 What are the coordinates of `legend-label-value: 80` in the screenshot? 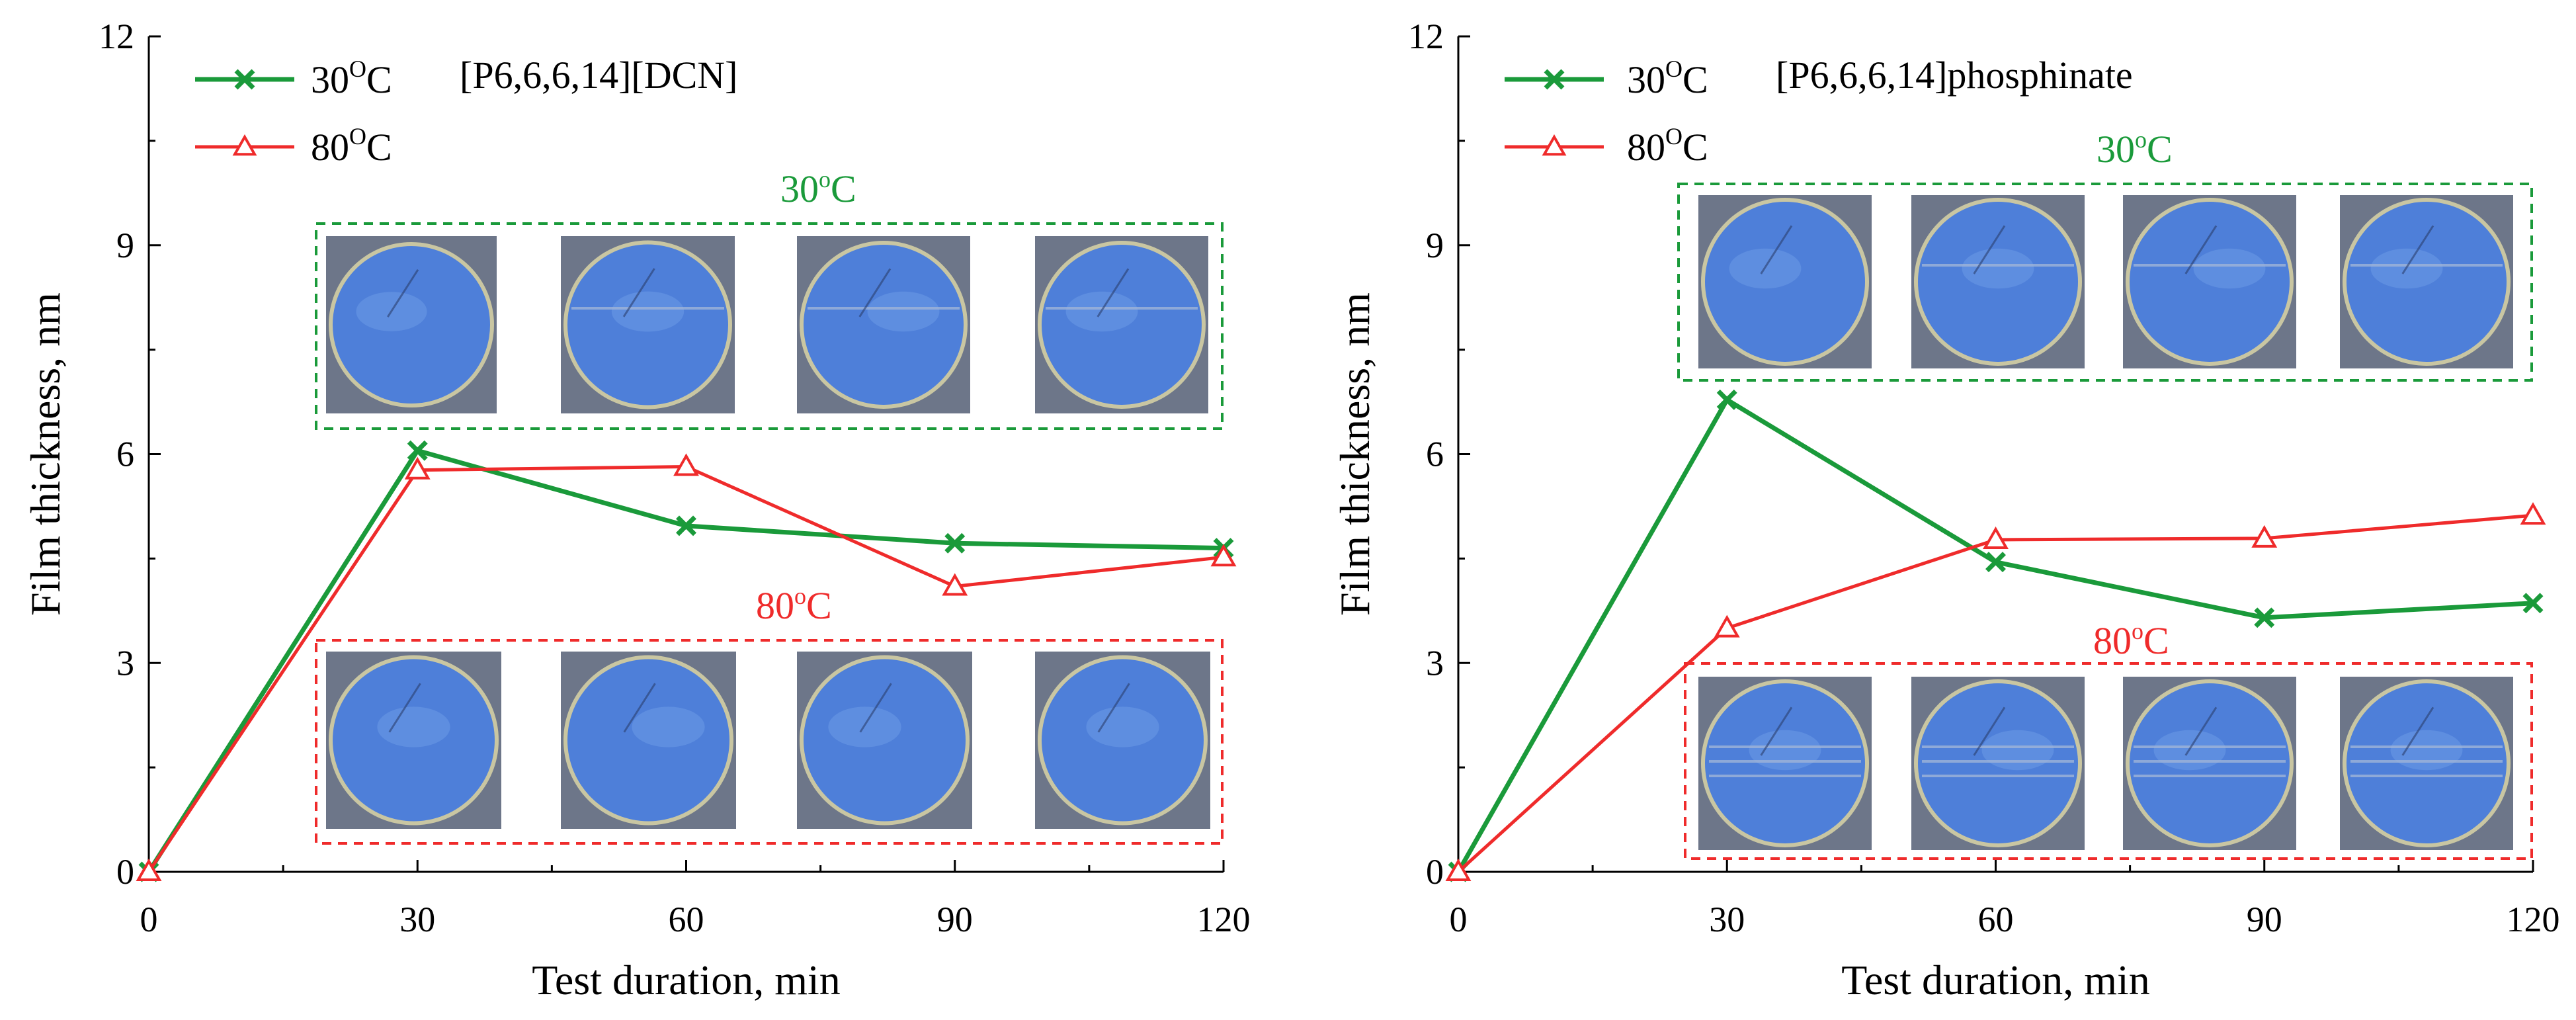 It's located at (330, 147).